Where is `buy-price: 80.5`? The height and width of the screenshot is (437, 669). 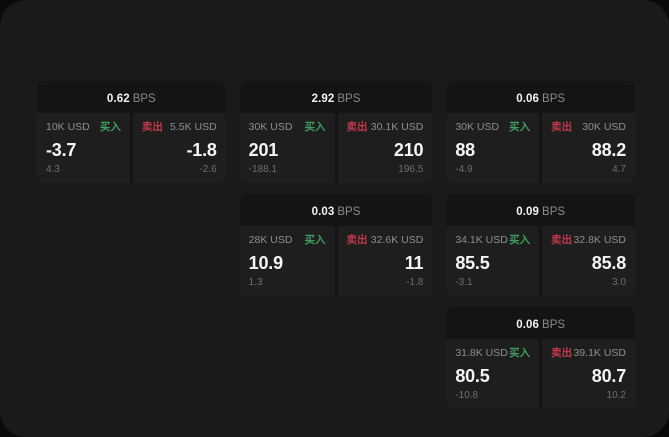 buy-price: 80.5 is located at coordinates (472, 375).